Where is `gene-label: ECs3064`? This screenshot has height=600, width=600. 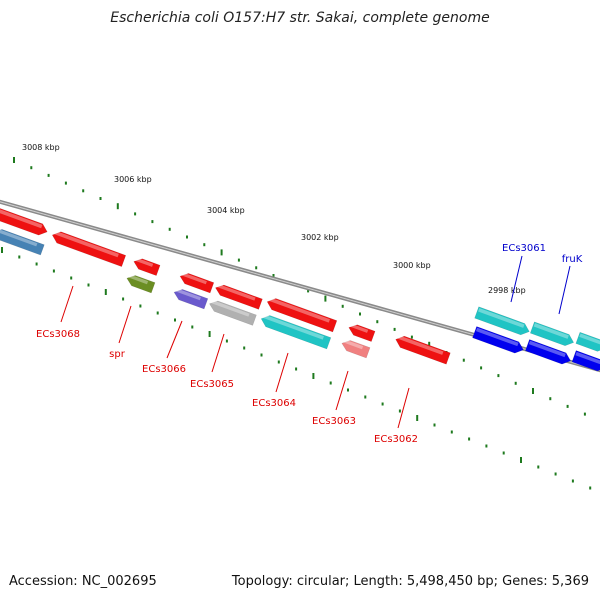
gene-label: ECs3064 is located at coordinates (274, 403).